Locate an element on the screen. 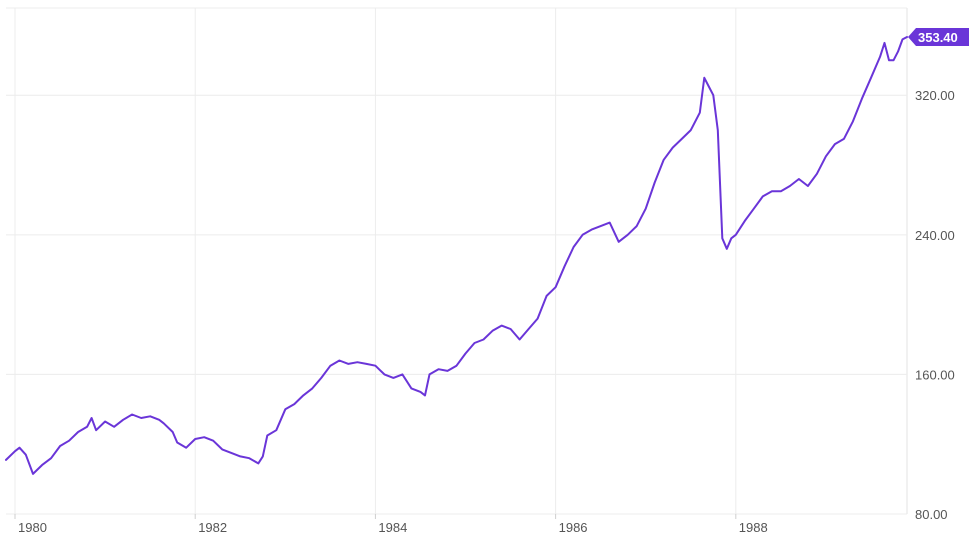 The image size is (975, 543). y-tick-label: 160.00 is located at coordinates (935, 374).